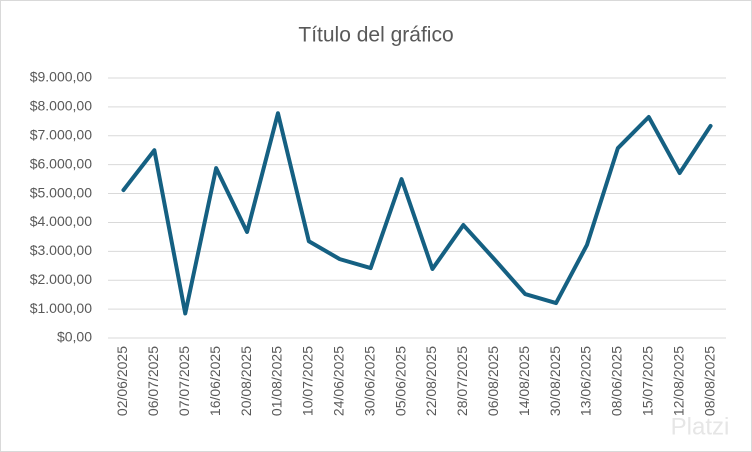 Image resolution: width=752 pixels, height=452 pixels. I want to click on x-tick-label: 07/07/2025, so click(184, 381).